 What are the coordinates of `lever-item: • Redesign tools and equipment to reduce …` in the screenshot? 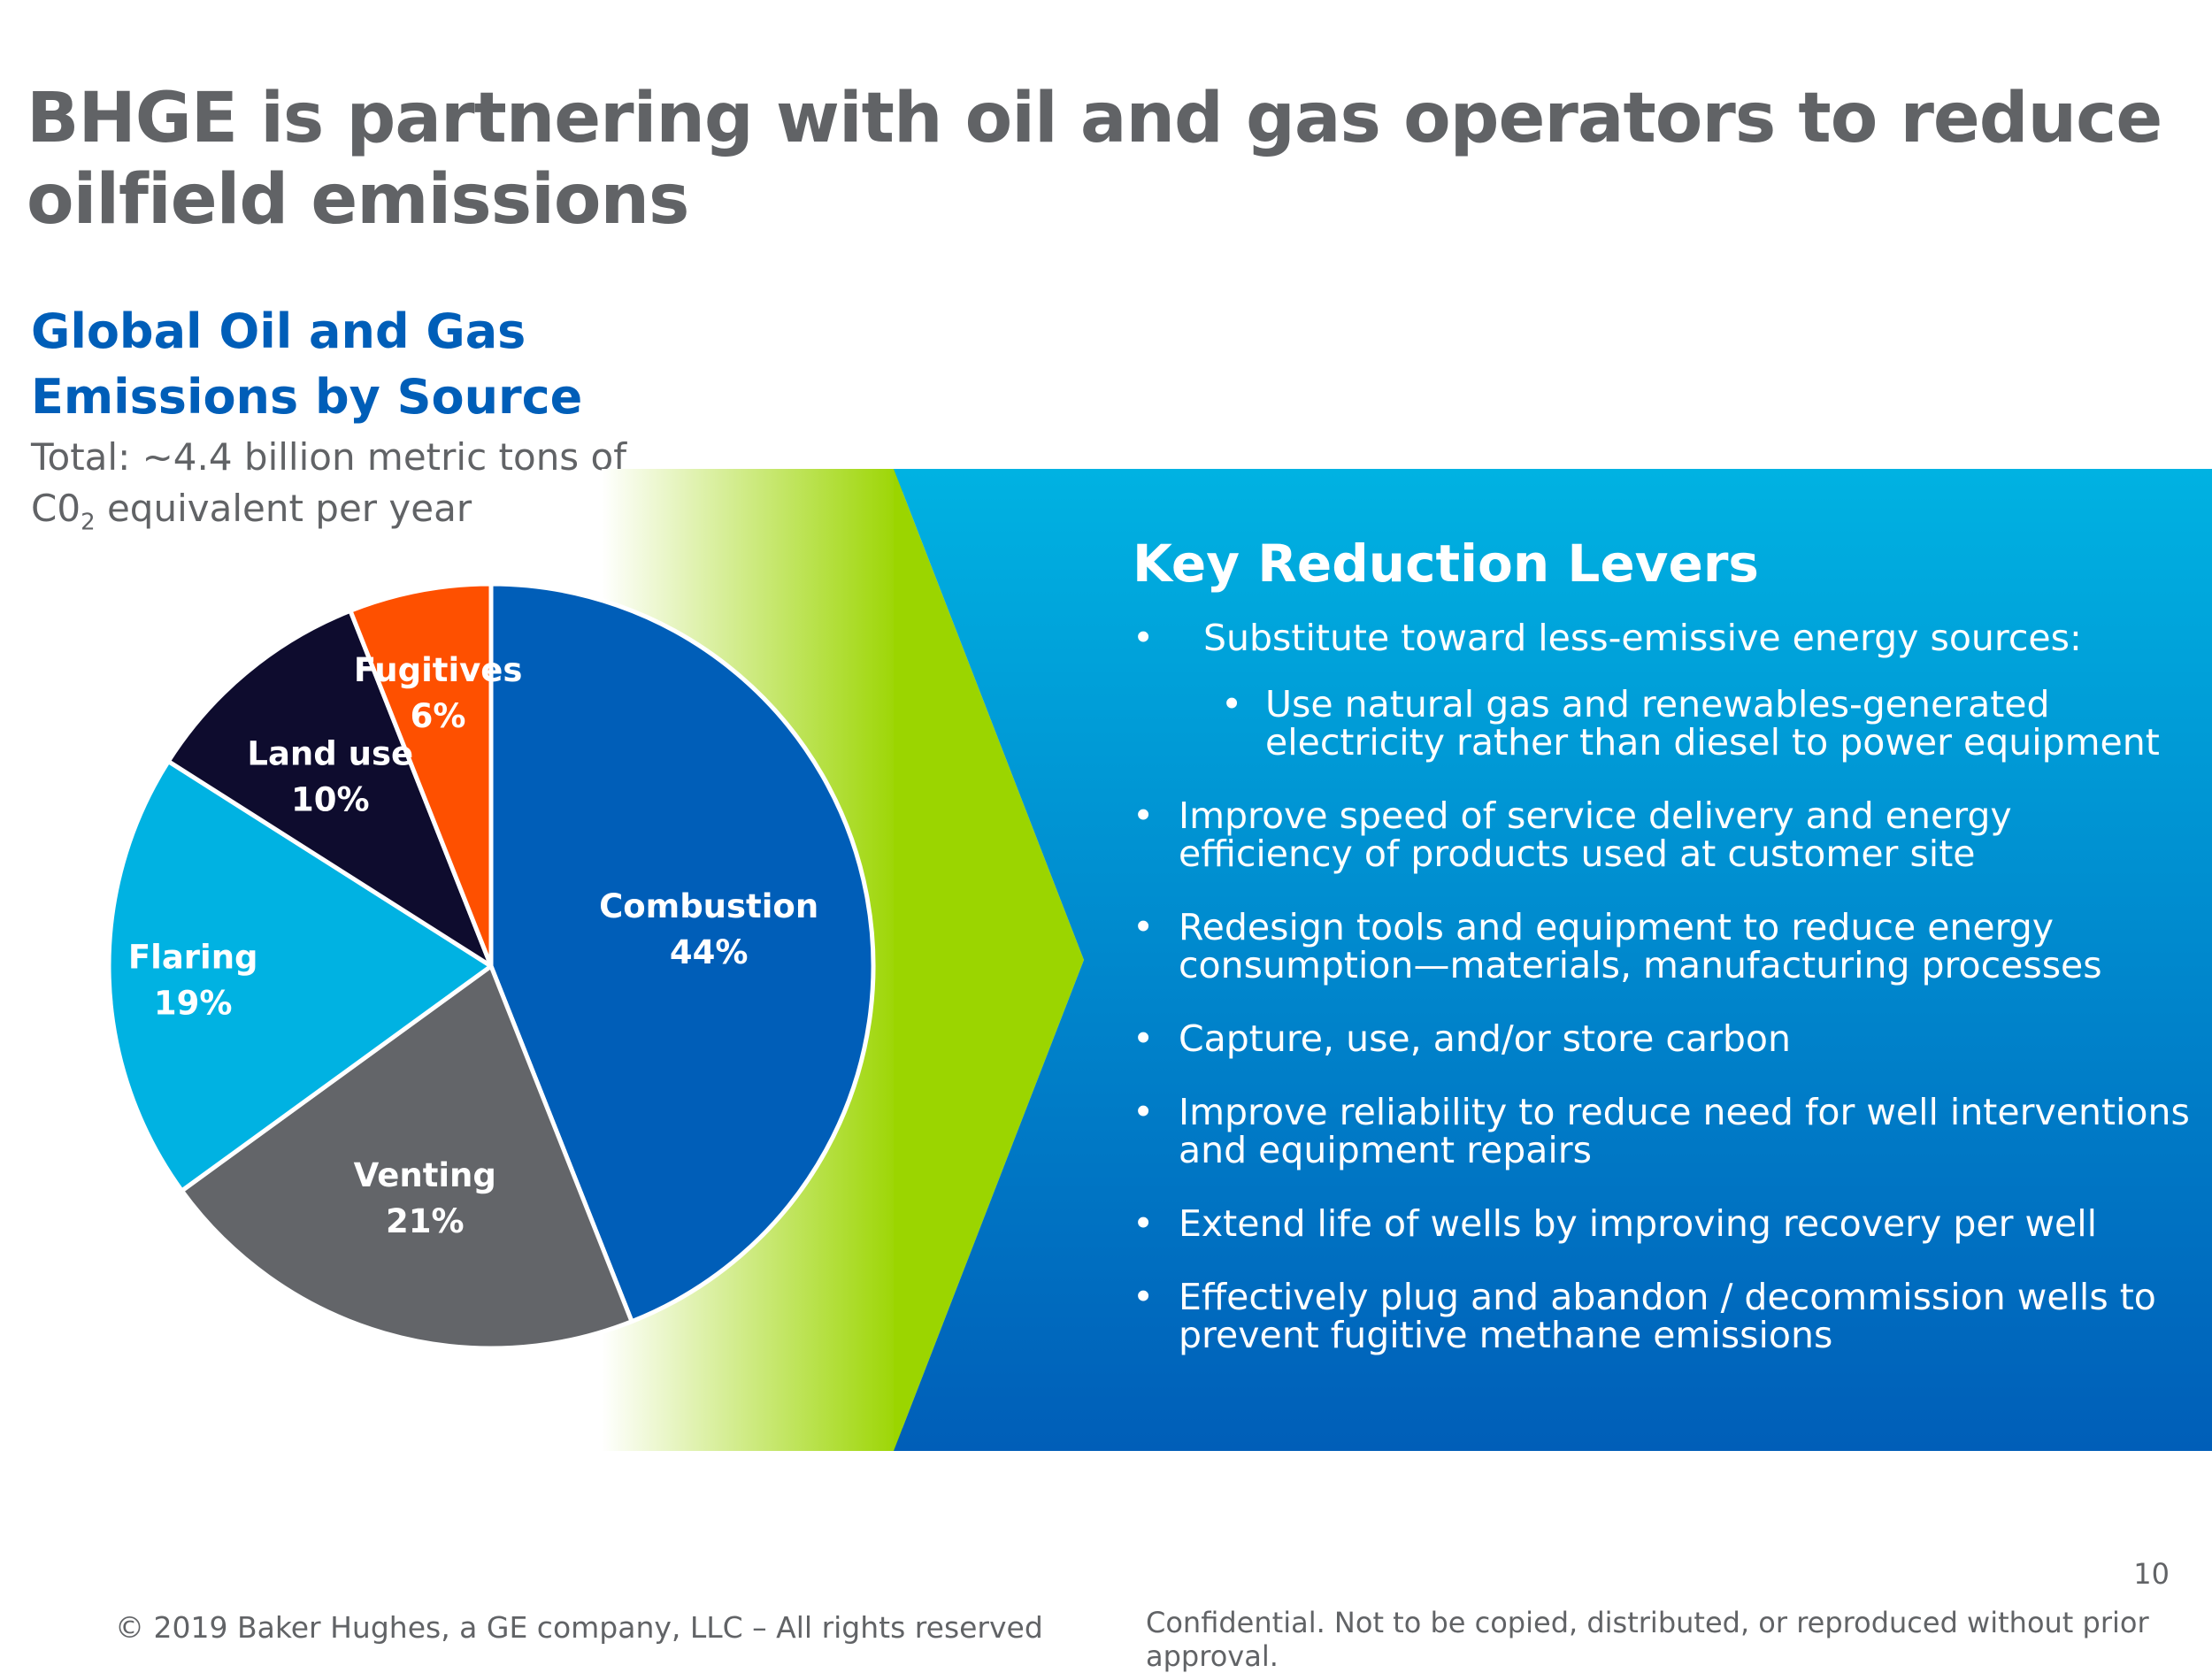 It's located at (1664, 947).